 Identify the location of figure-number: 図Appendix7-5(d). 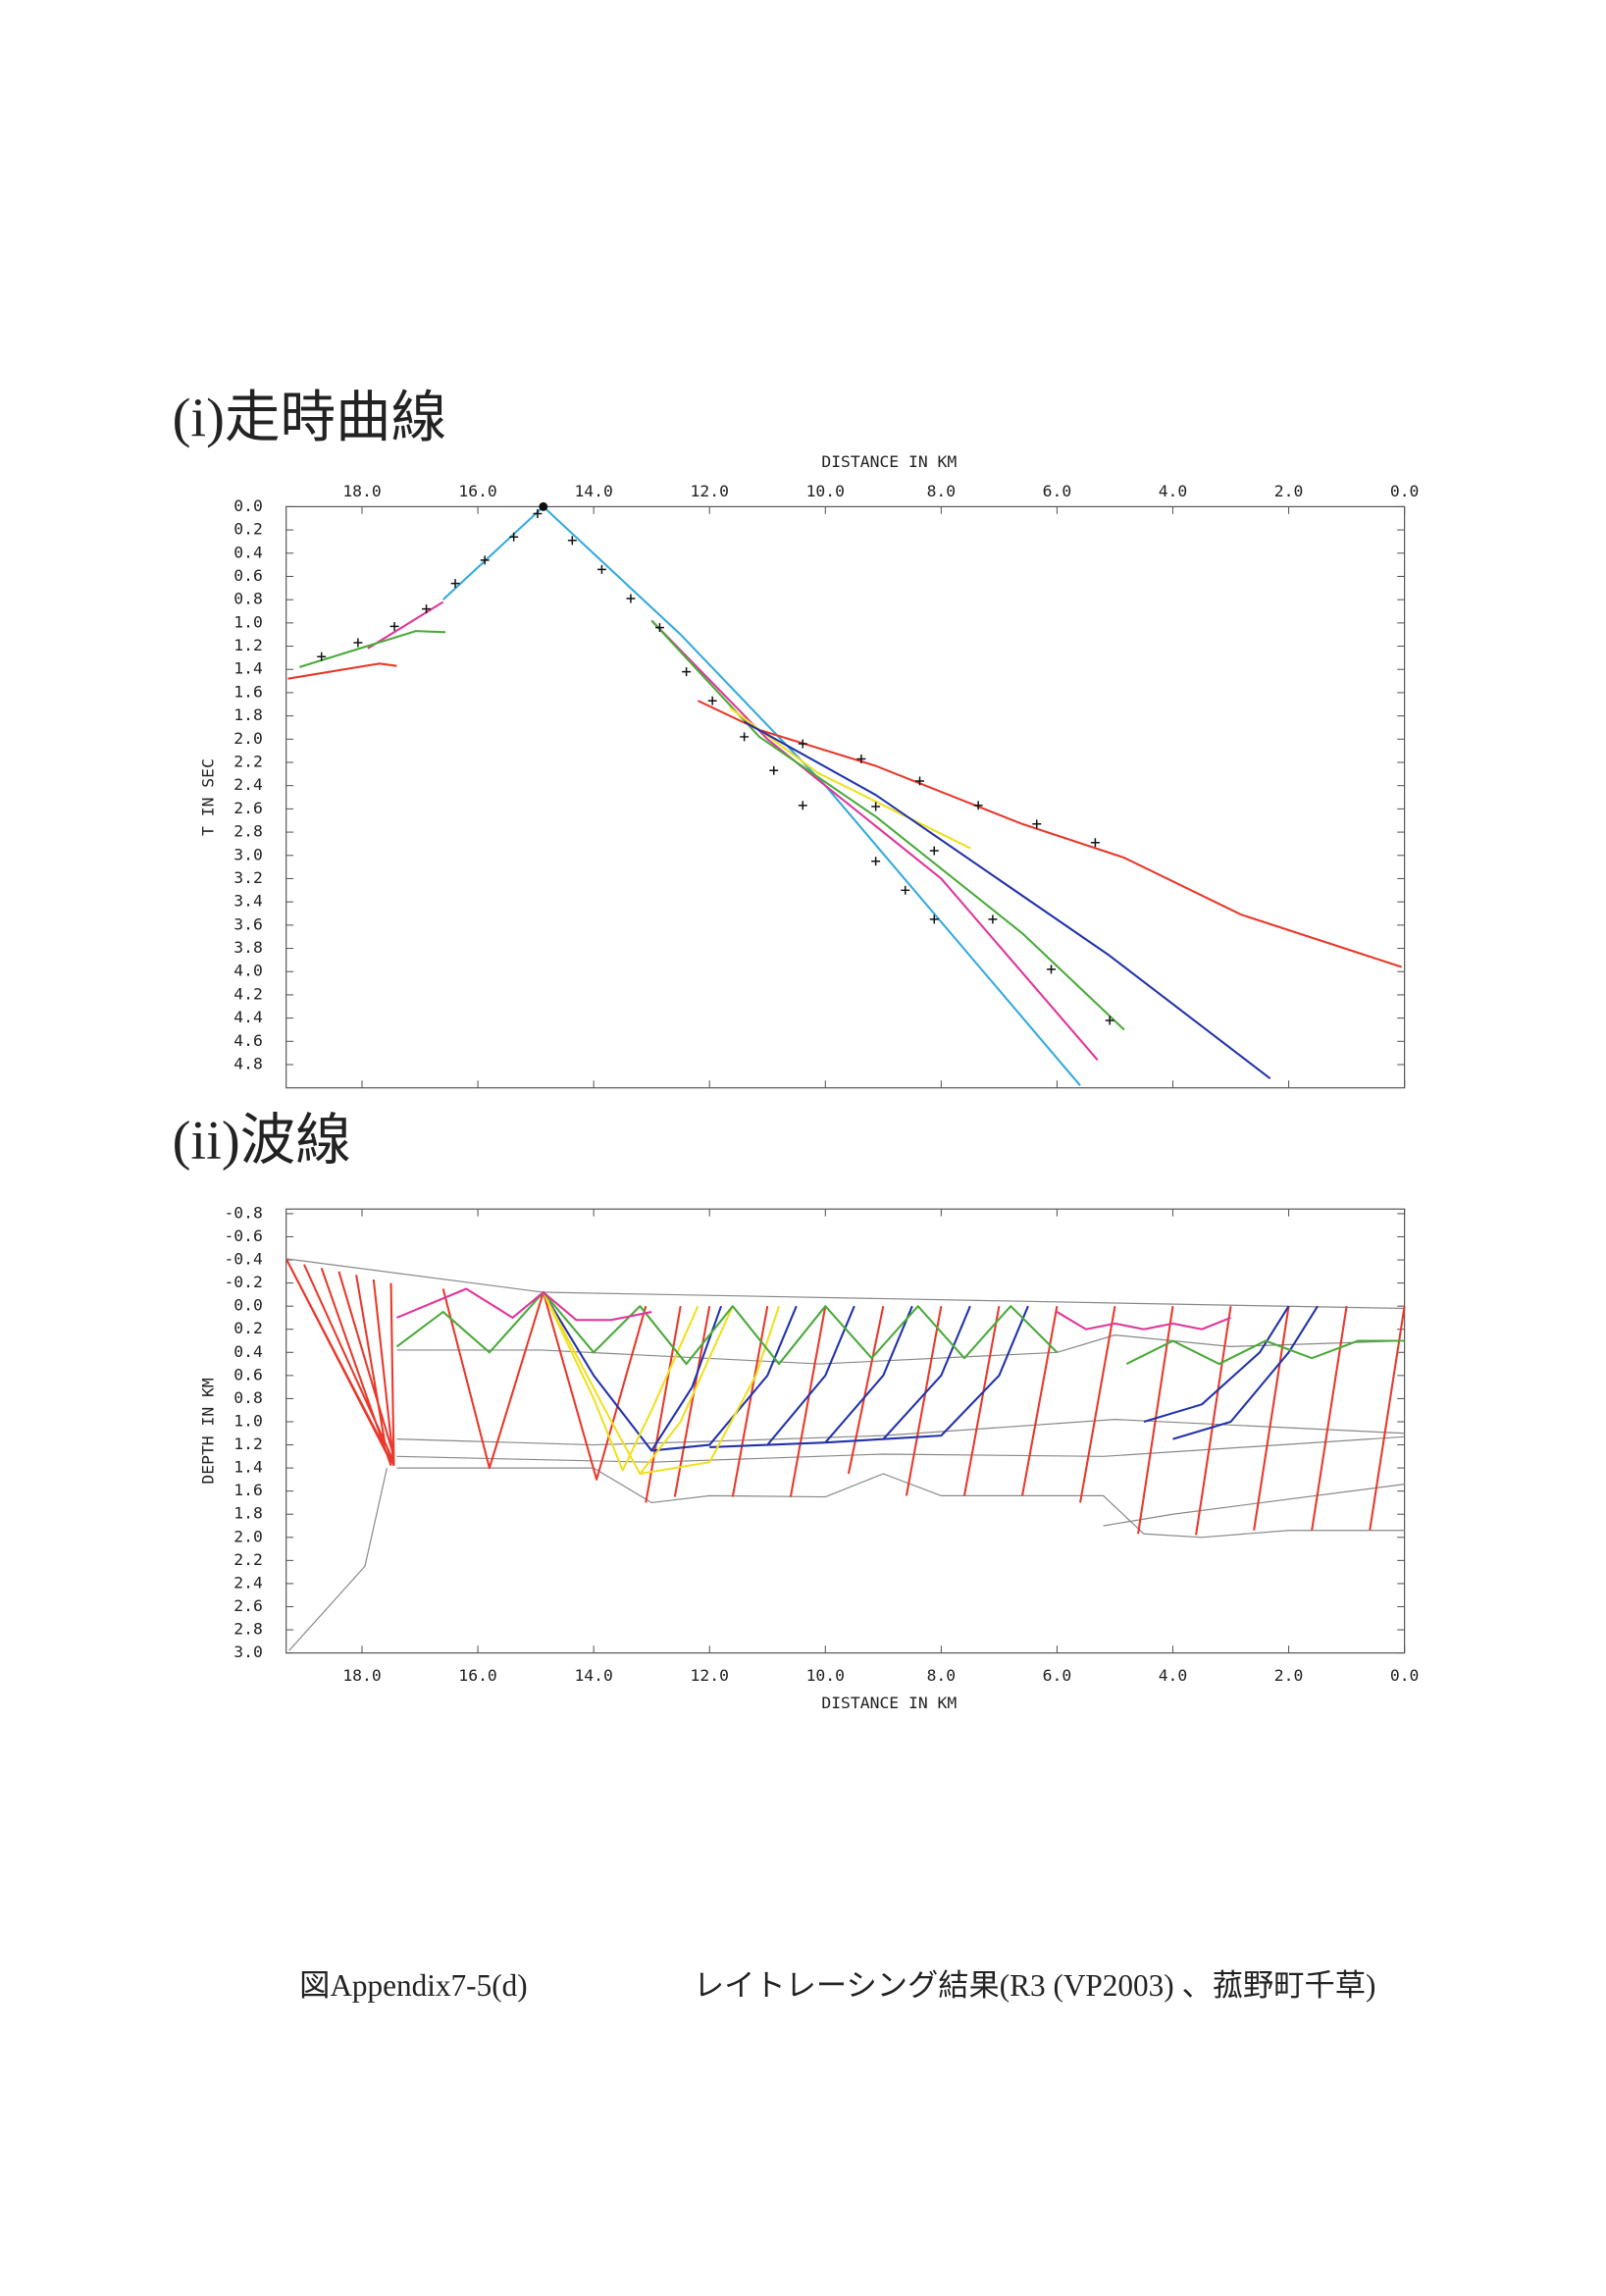
(413, 1985).